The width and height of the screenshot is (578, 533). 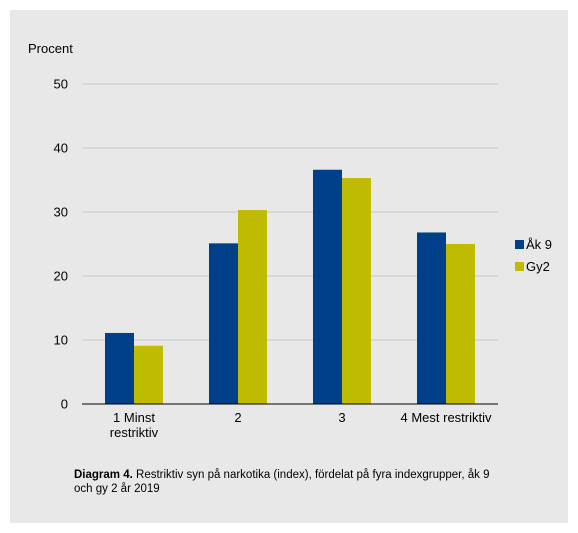 What do you see at coordinates (539, 244) in the screenshot?
I see `legend-label: Åk 9` at bounding box center [539, 244].